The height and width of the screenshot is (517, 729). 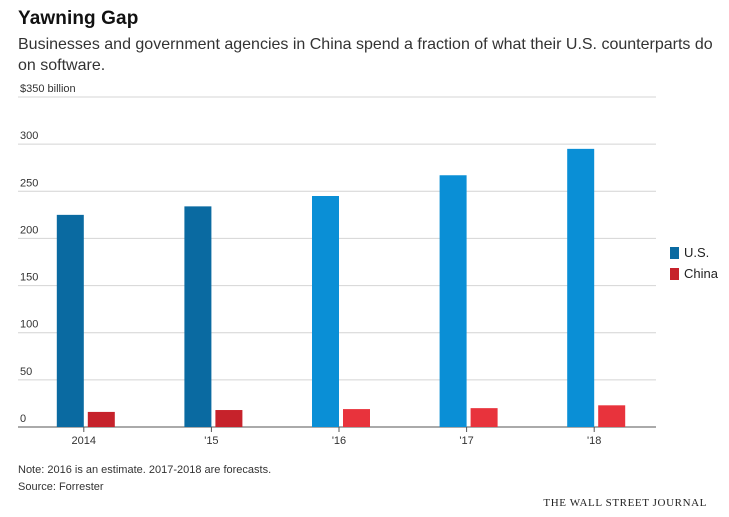 What do you see at coordinates (78, 18) in the screenshot?
I see `chart-title: Yawning Gap` at bounding box center [78, 18].